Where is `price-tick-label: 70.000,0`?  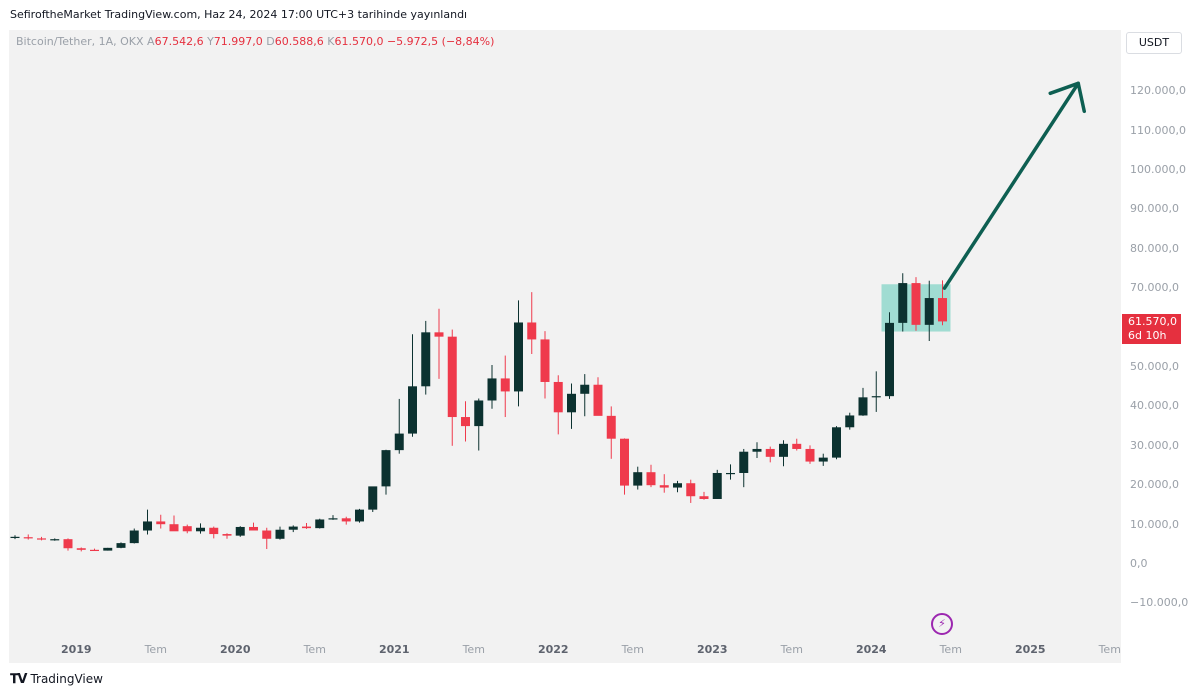 price-tick-label: 70.000,0 is located at coordinates (1154, 288).